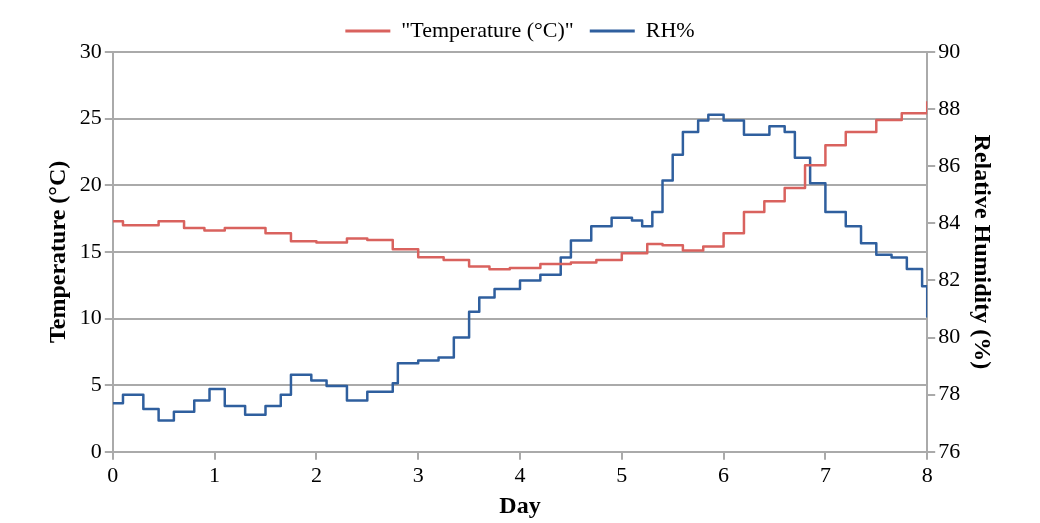 This screenshot has height=523, width=1040. Describe the element at coordinates (90, 250) in the screenshot. I see `y-tick-label: 15` at that location.